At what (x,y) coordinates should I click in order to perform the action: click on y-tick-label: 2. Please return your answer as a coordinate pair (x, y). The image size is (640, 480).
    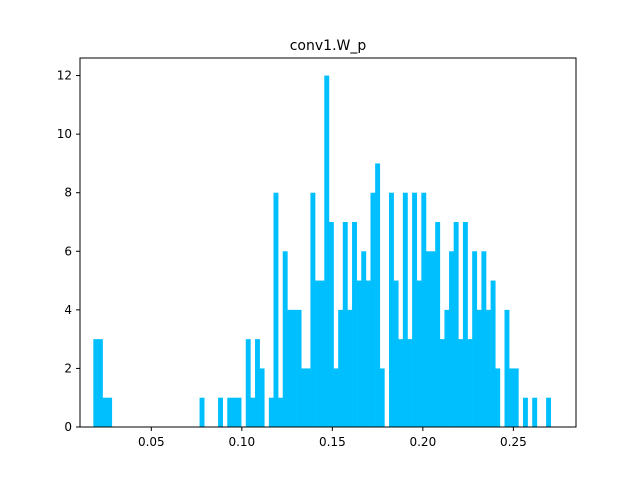
    Looking at the image, I should click on (68, 368).